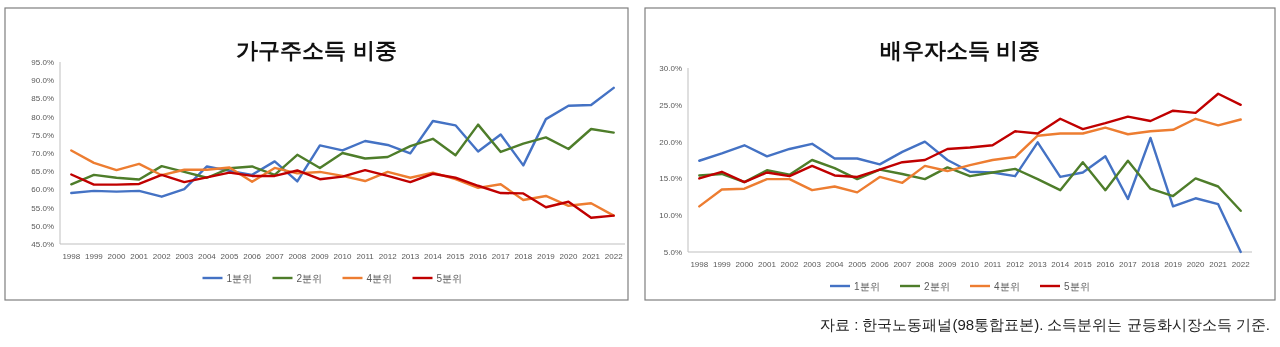 The height and width of the screenshot is (347, 1280). What do you see at coordinates (670, 216) in the screenshot?
I see `y-tick-label: 10.0%` at bounding box center [670, 216].